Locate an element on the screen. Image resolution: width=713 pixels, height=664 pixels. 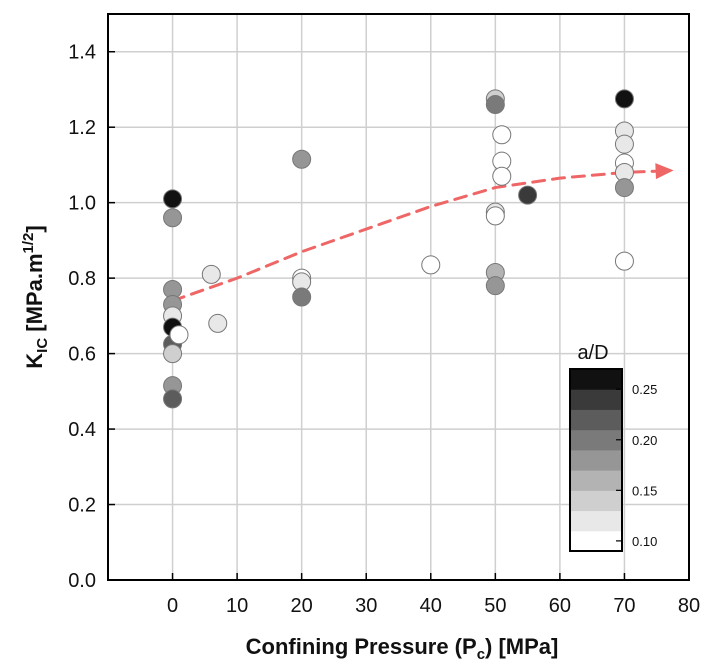
x-tick-label: 40 is located at coordinates (431, 606).